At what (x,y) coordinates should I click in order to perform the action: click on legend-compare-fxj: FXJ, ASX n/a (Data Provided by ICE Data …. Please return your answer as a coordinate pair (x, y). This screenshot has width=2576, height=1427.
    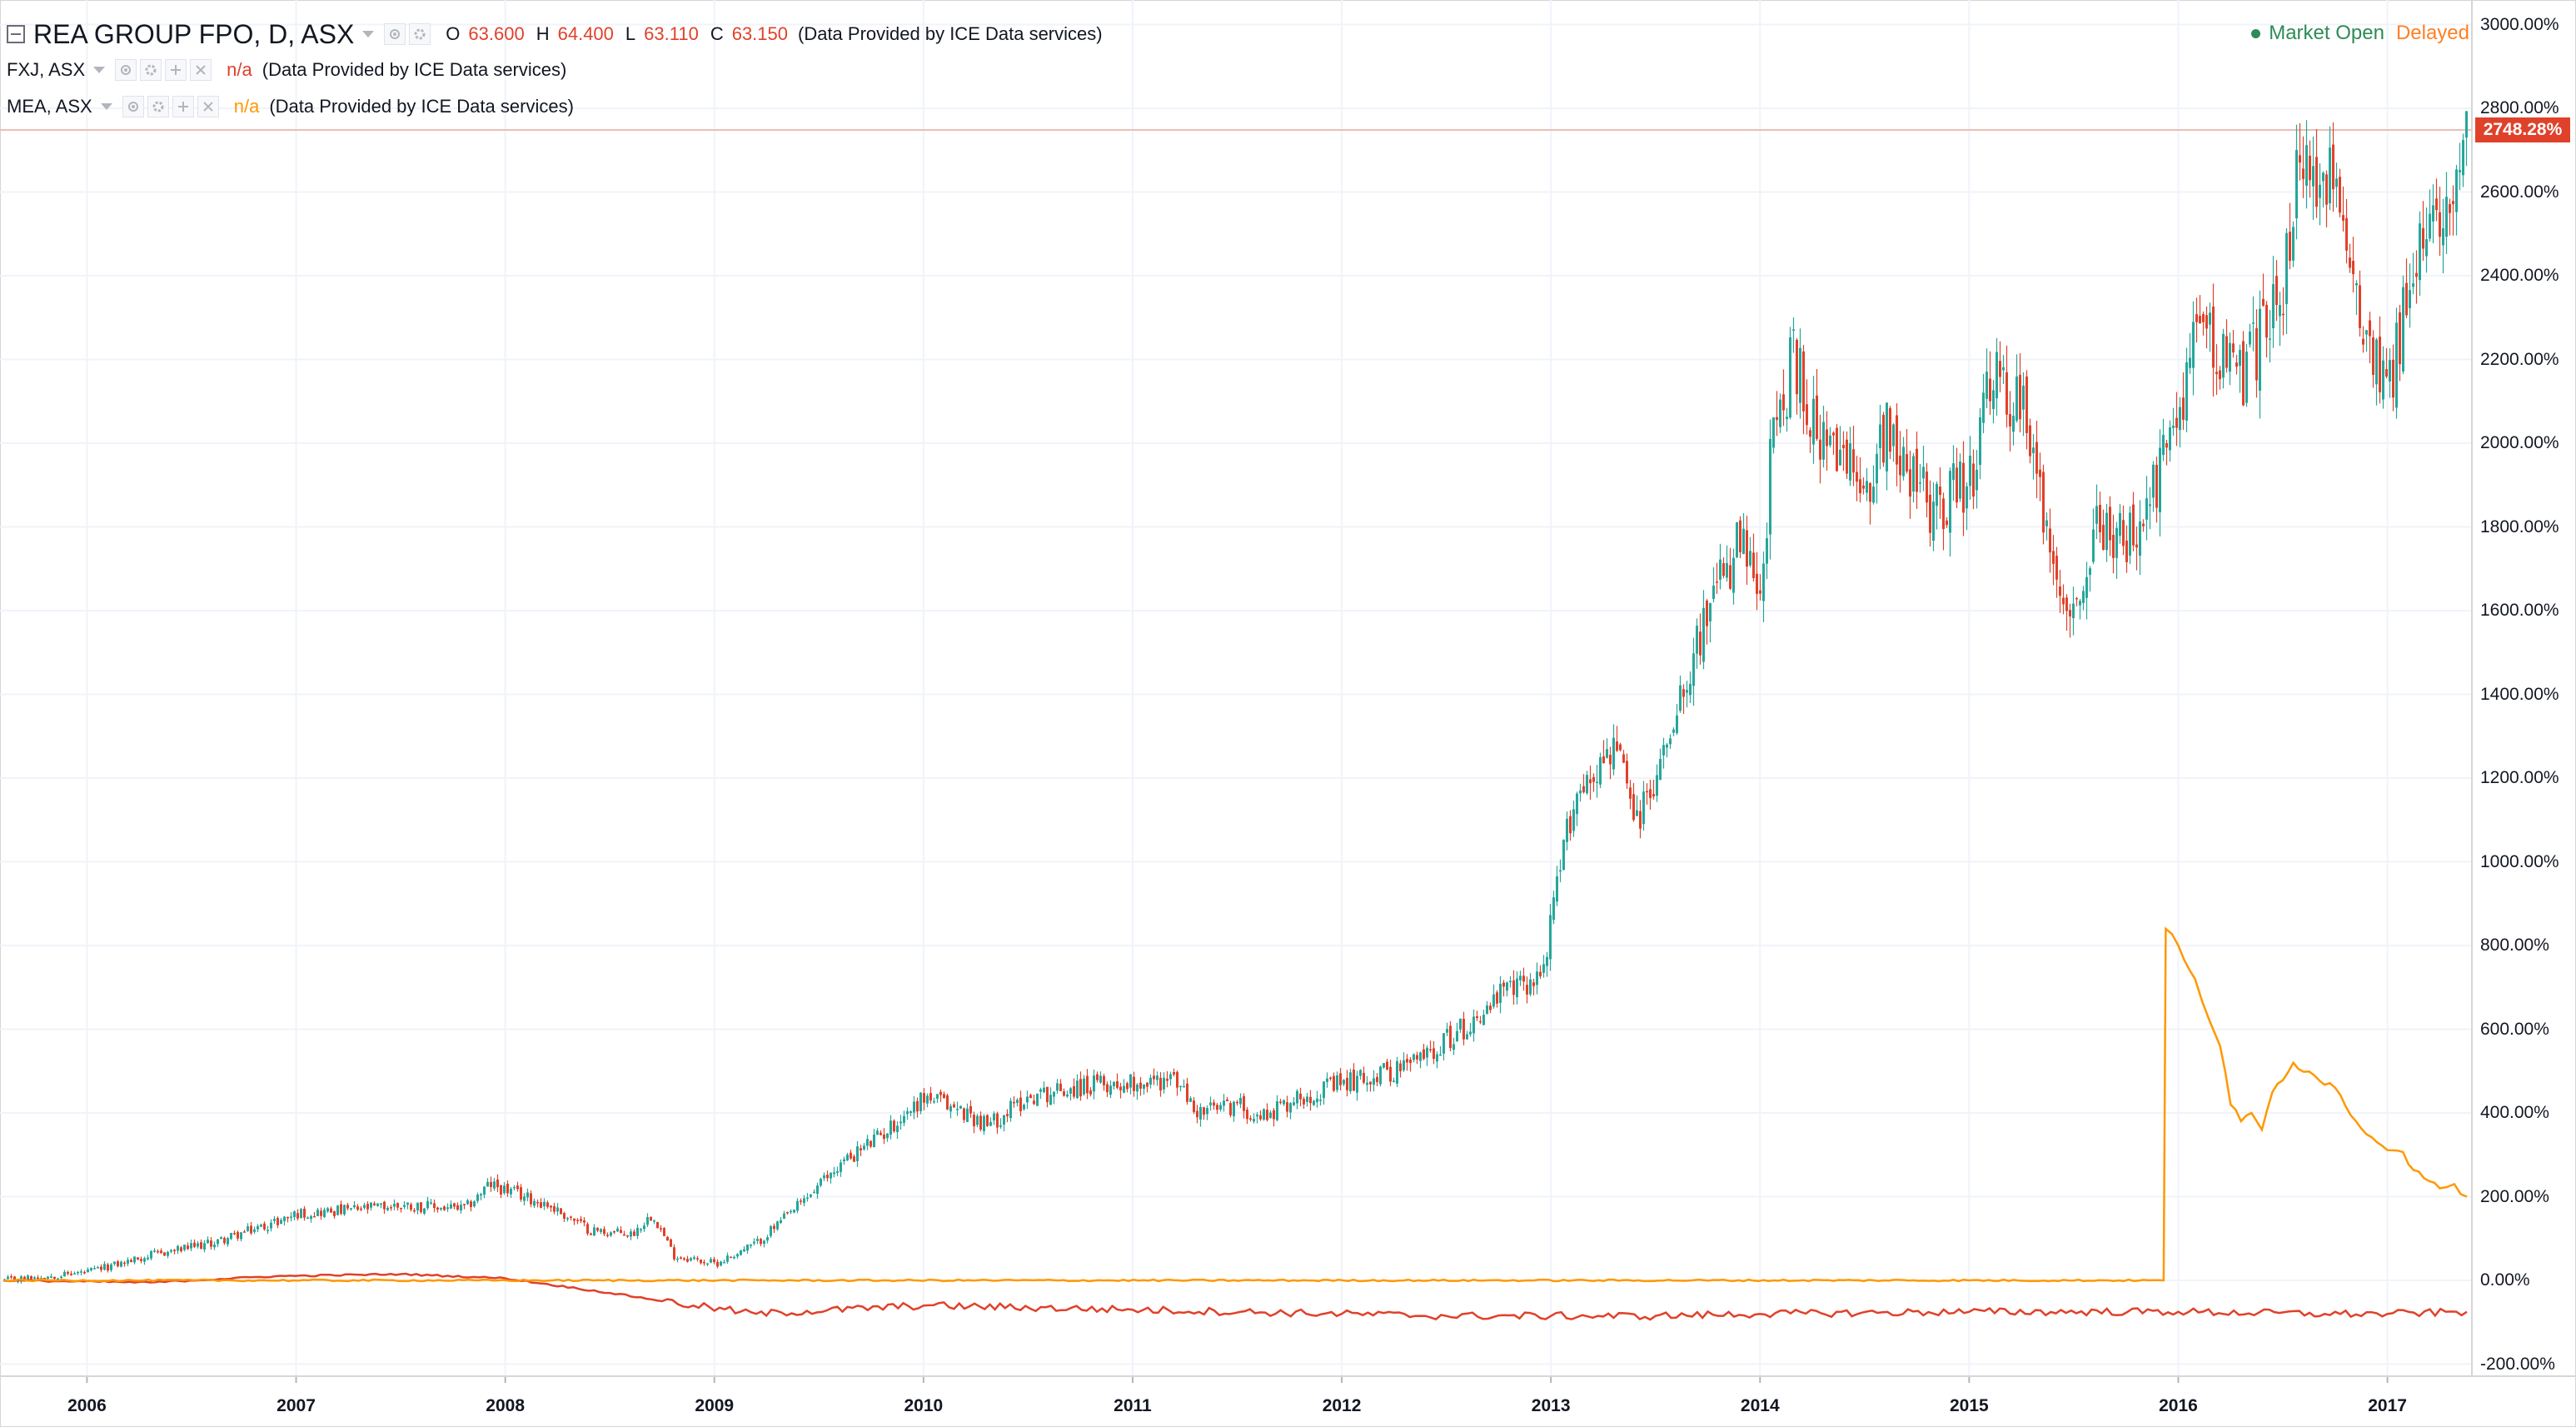
    Looking at the image, I should click on (286, 70).